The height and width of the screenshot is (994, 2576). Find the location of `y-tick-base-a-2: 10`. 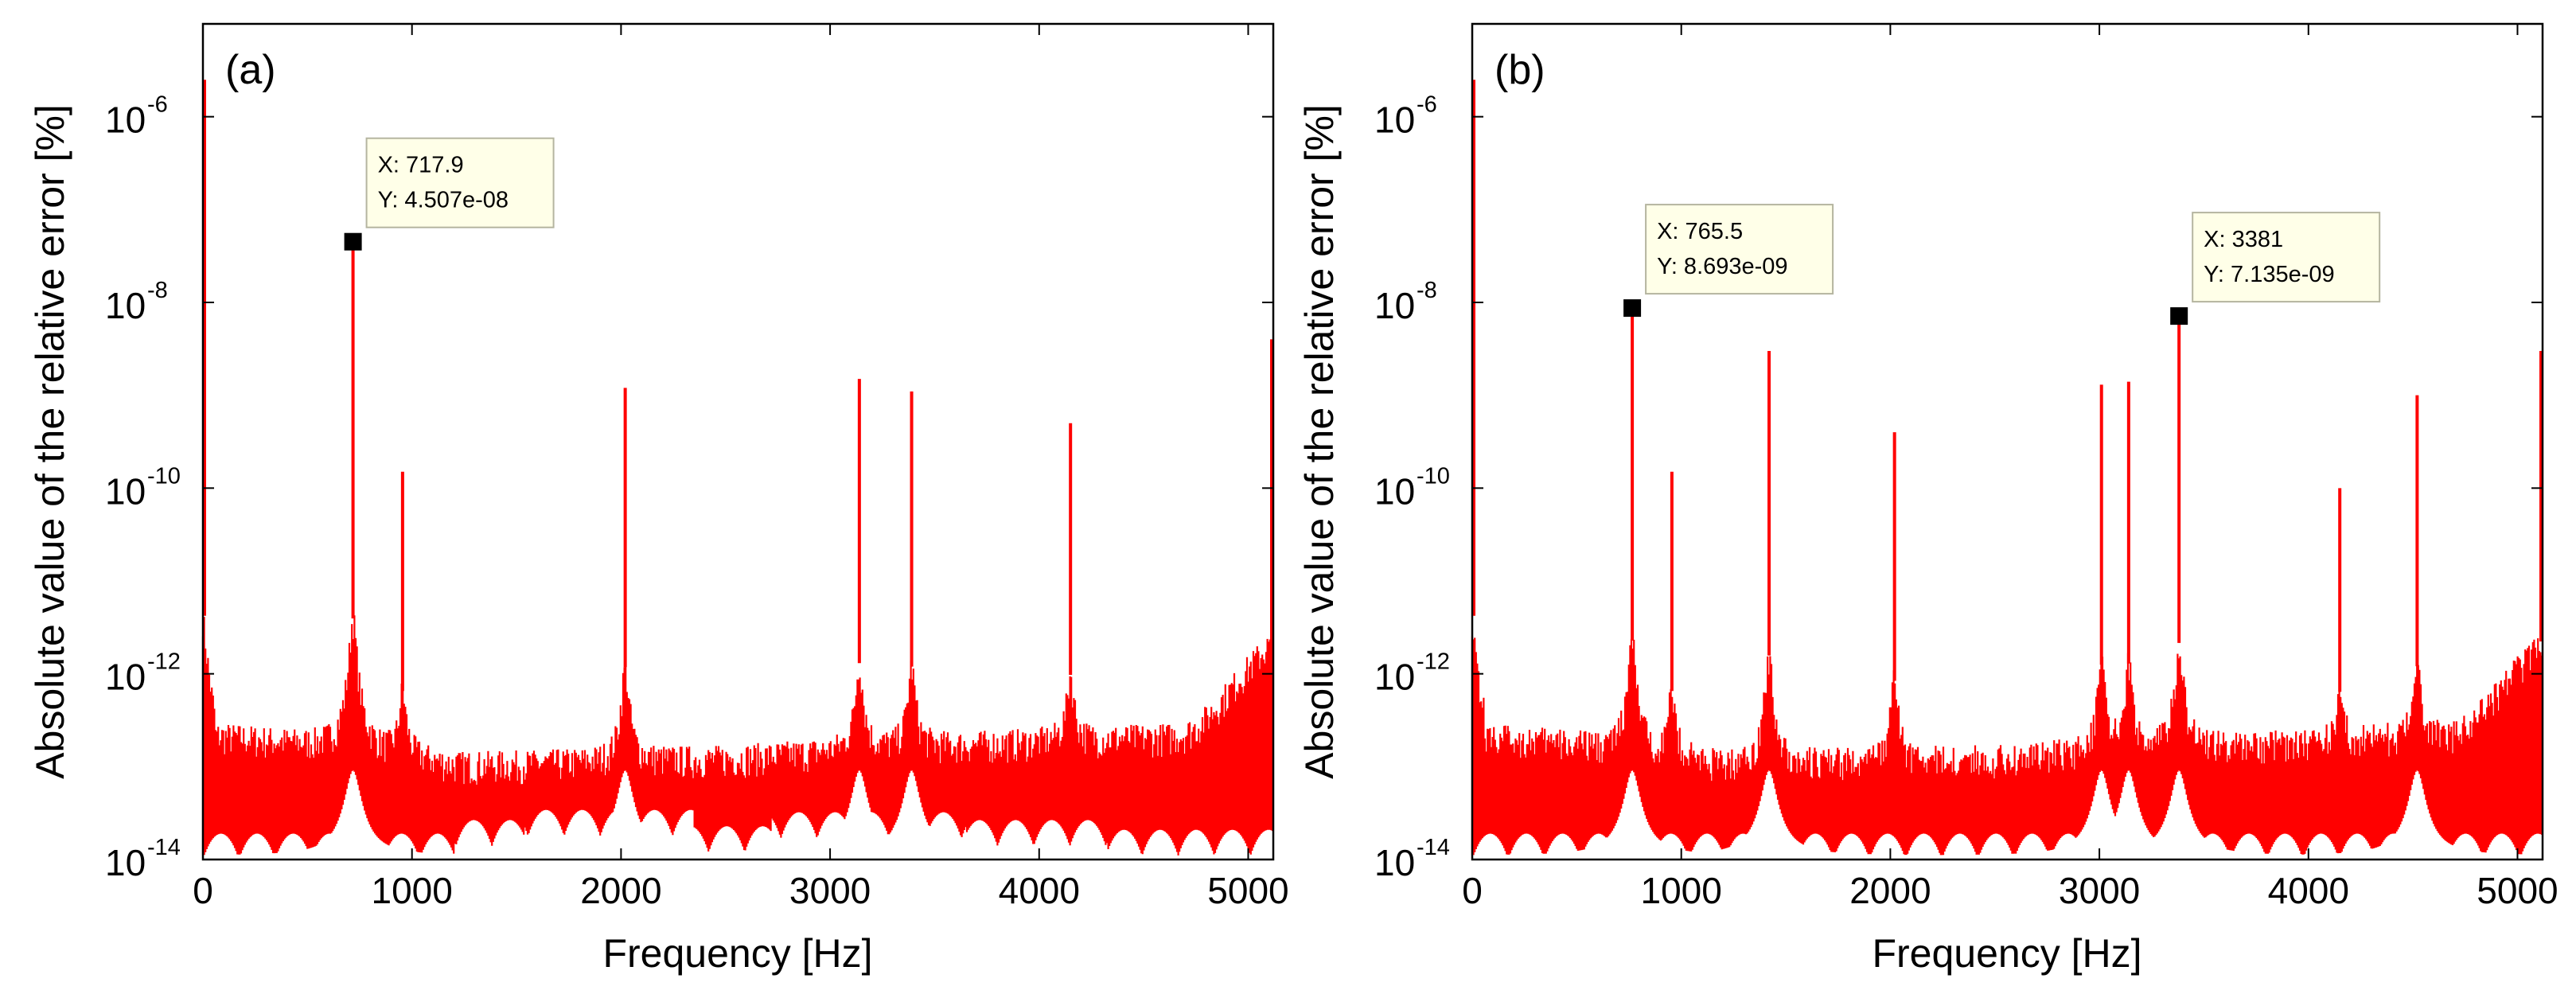

y-tick-base-a-2: 10 is located at coordinates (125, 491).